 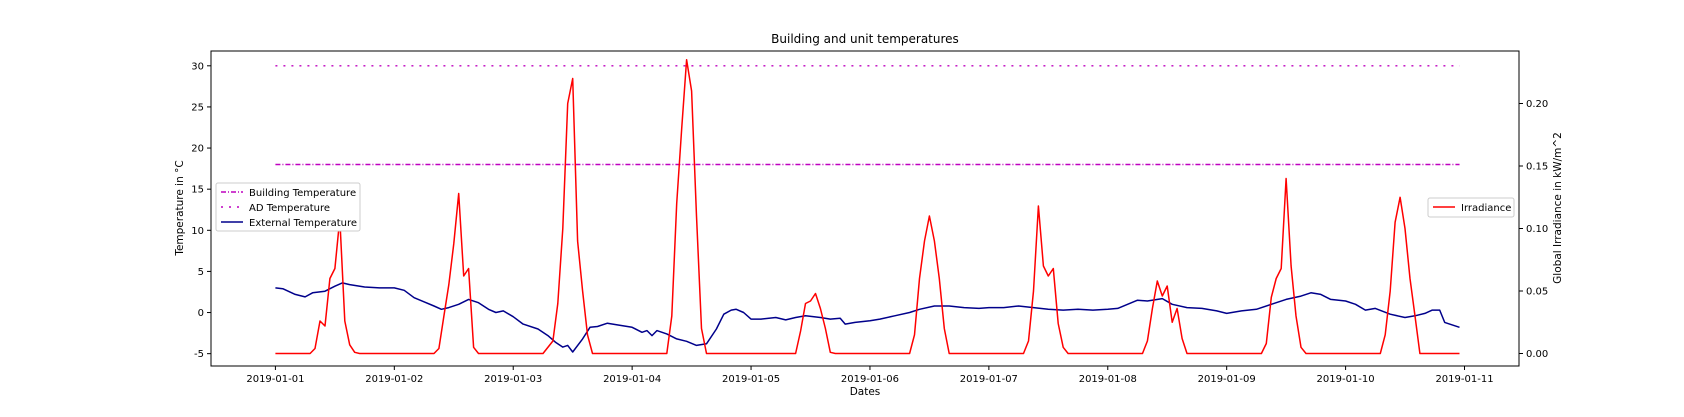 I want to click on y-left-tick-label: 5, so click(x=201, y=272).